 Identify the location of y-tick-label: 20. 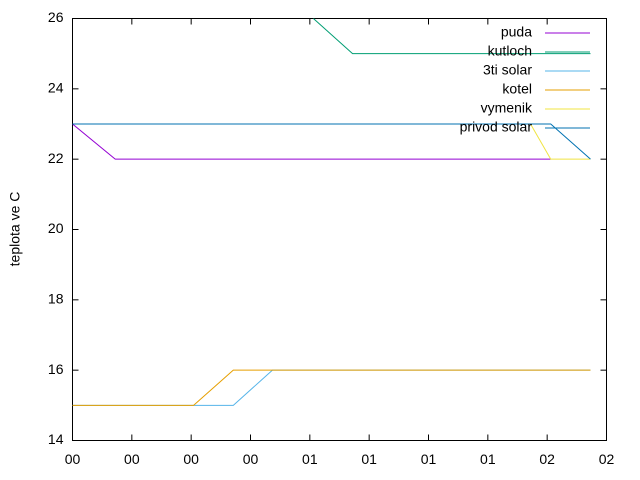
(56, 228).